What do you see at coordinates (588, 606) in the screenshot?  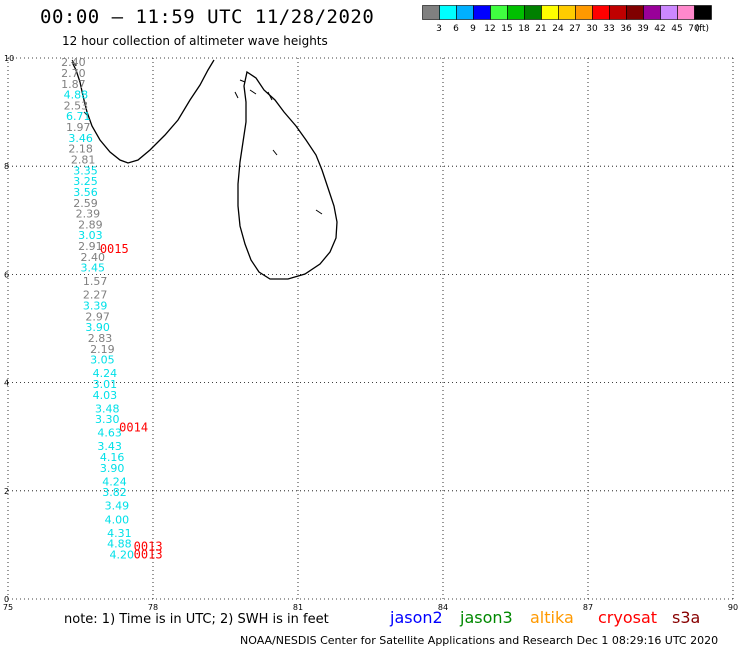 I see `lon-tick-label: 87` at bounding box center [588, 606].